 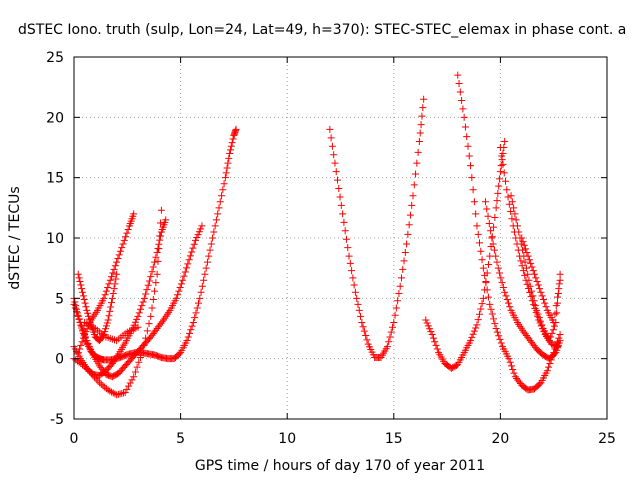 What do you see at coordinates (340, 466) in the screenshot?
I see `x-axis-title: GPS time / hours of day 170 of year 2011` at bounding box center [340, 466].